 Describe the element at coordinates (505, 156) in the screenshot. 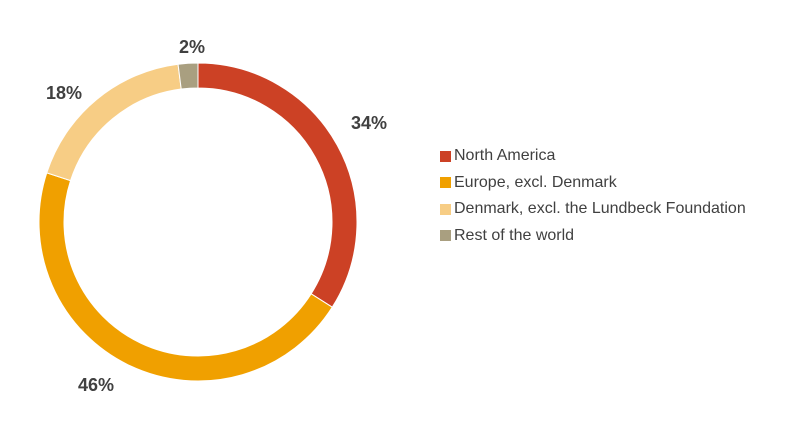

I see `legend-label-north-america: North America` at that location.